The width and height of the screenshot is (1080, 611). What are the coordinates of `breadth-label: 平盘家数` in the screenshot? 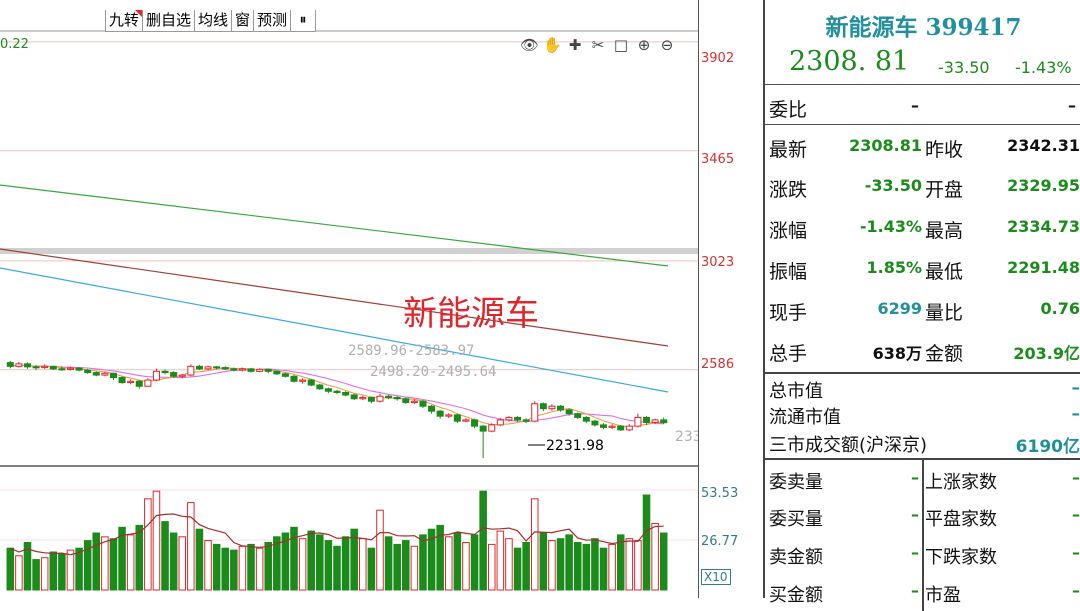 It's located at (961, 518).